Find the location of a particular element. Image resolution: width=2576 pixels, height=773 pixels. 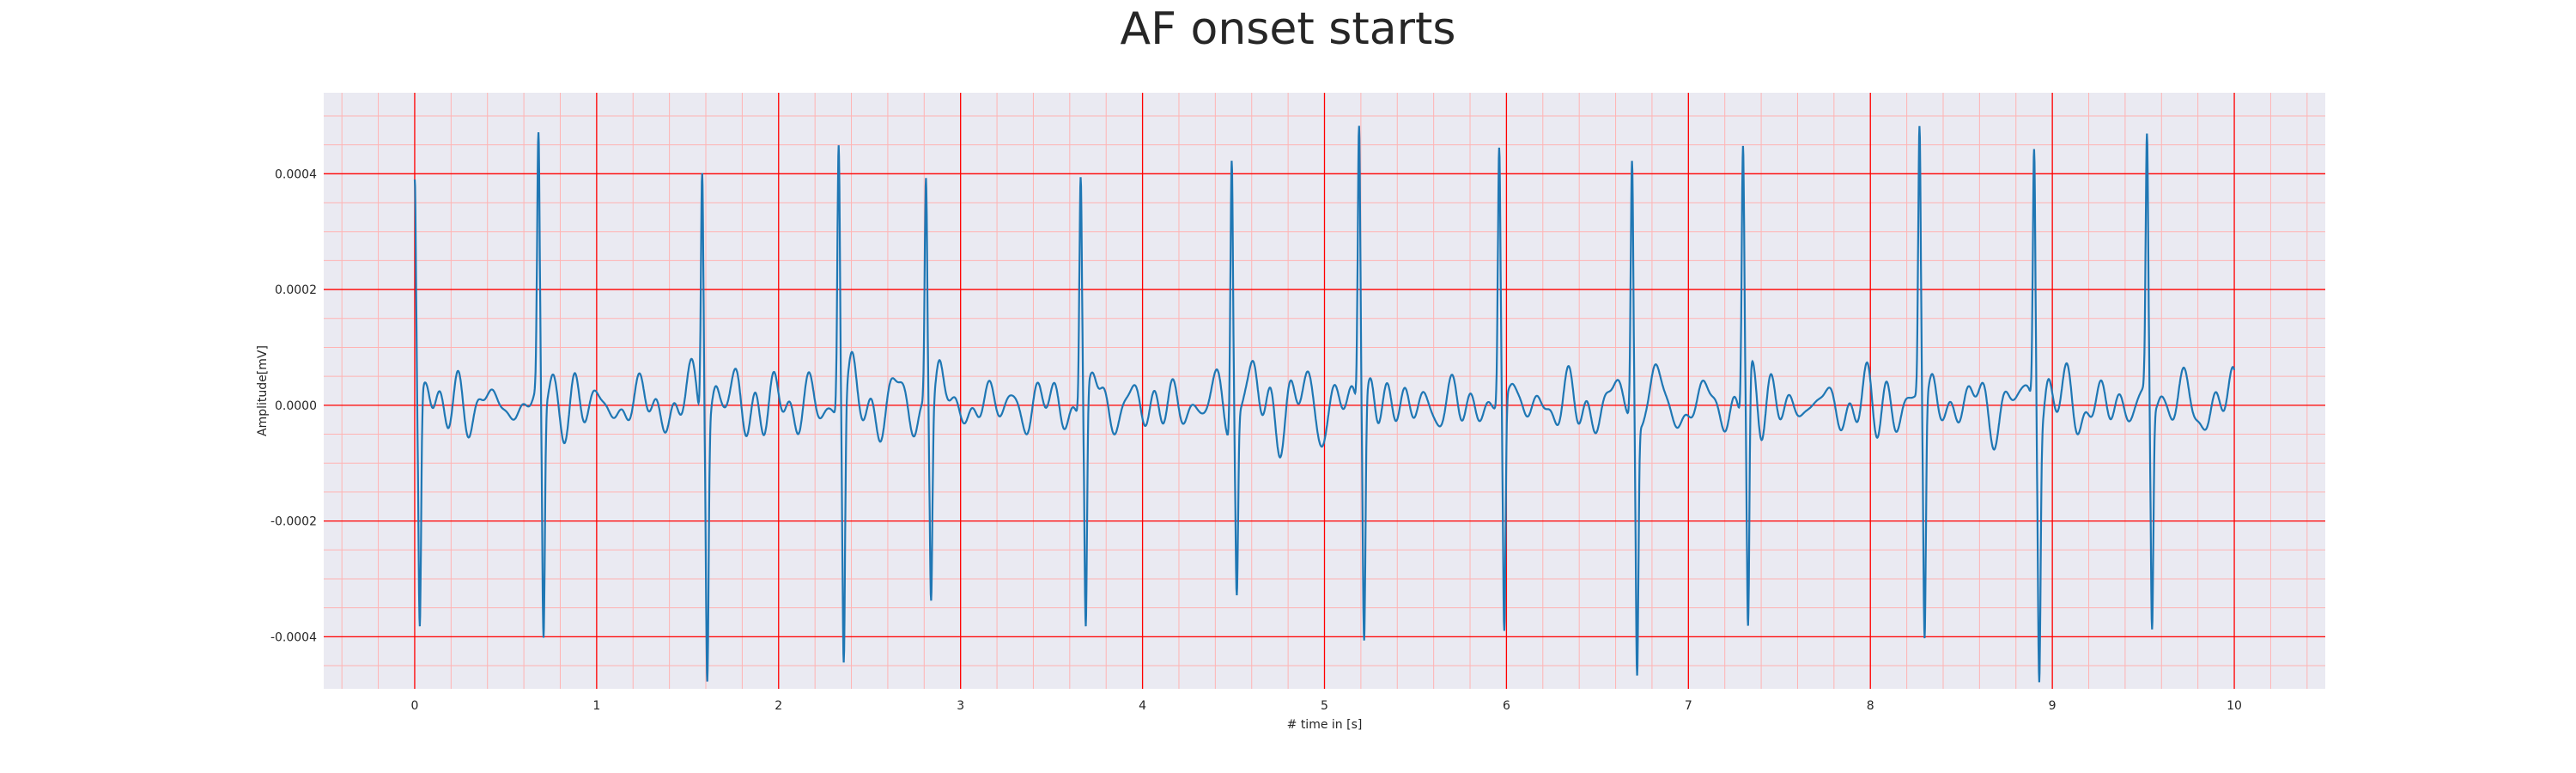

chart-title: AF onset starts is located at coordinates (1288, 29).